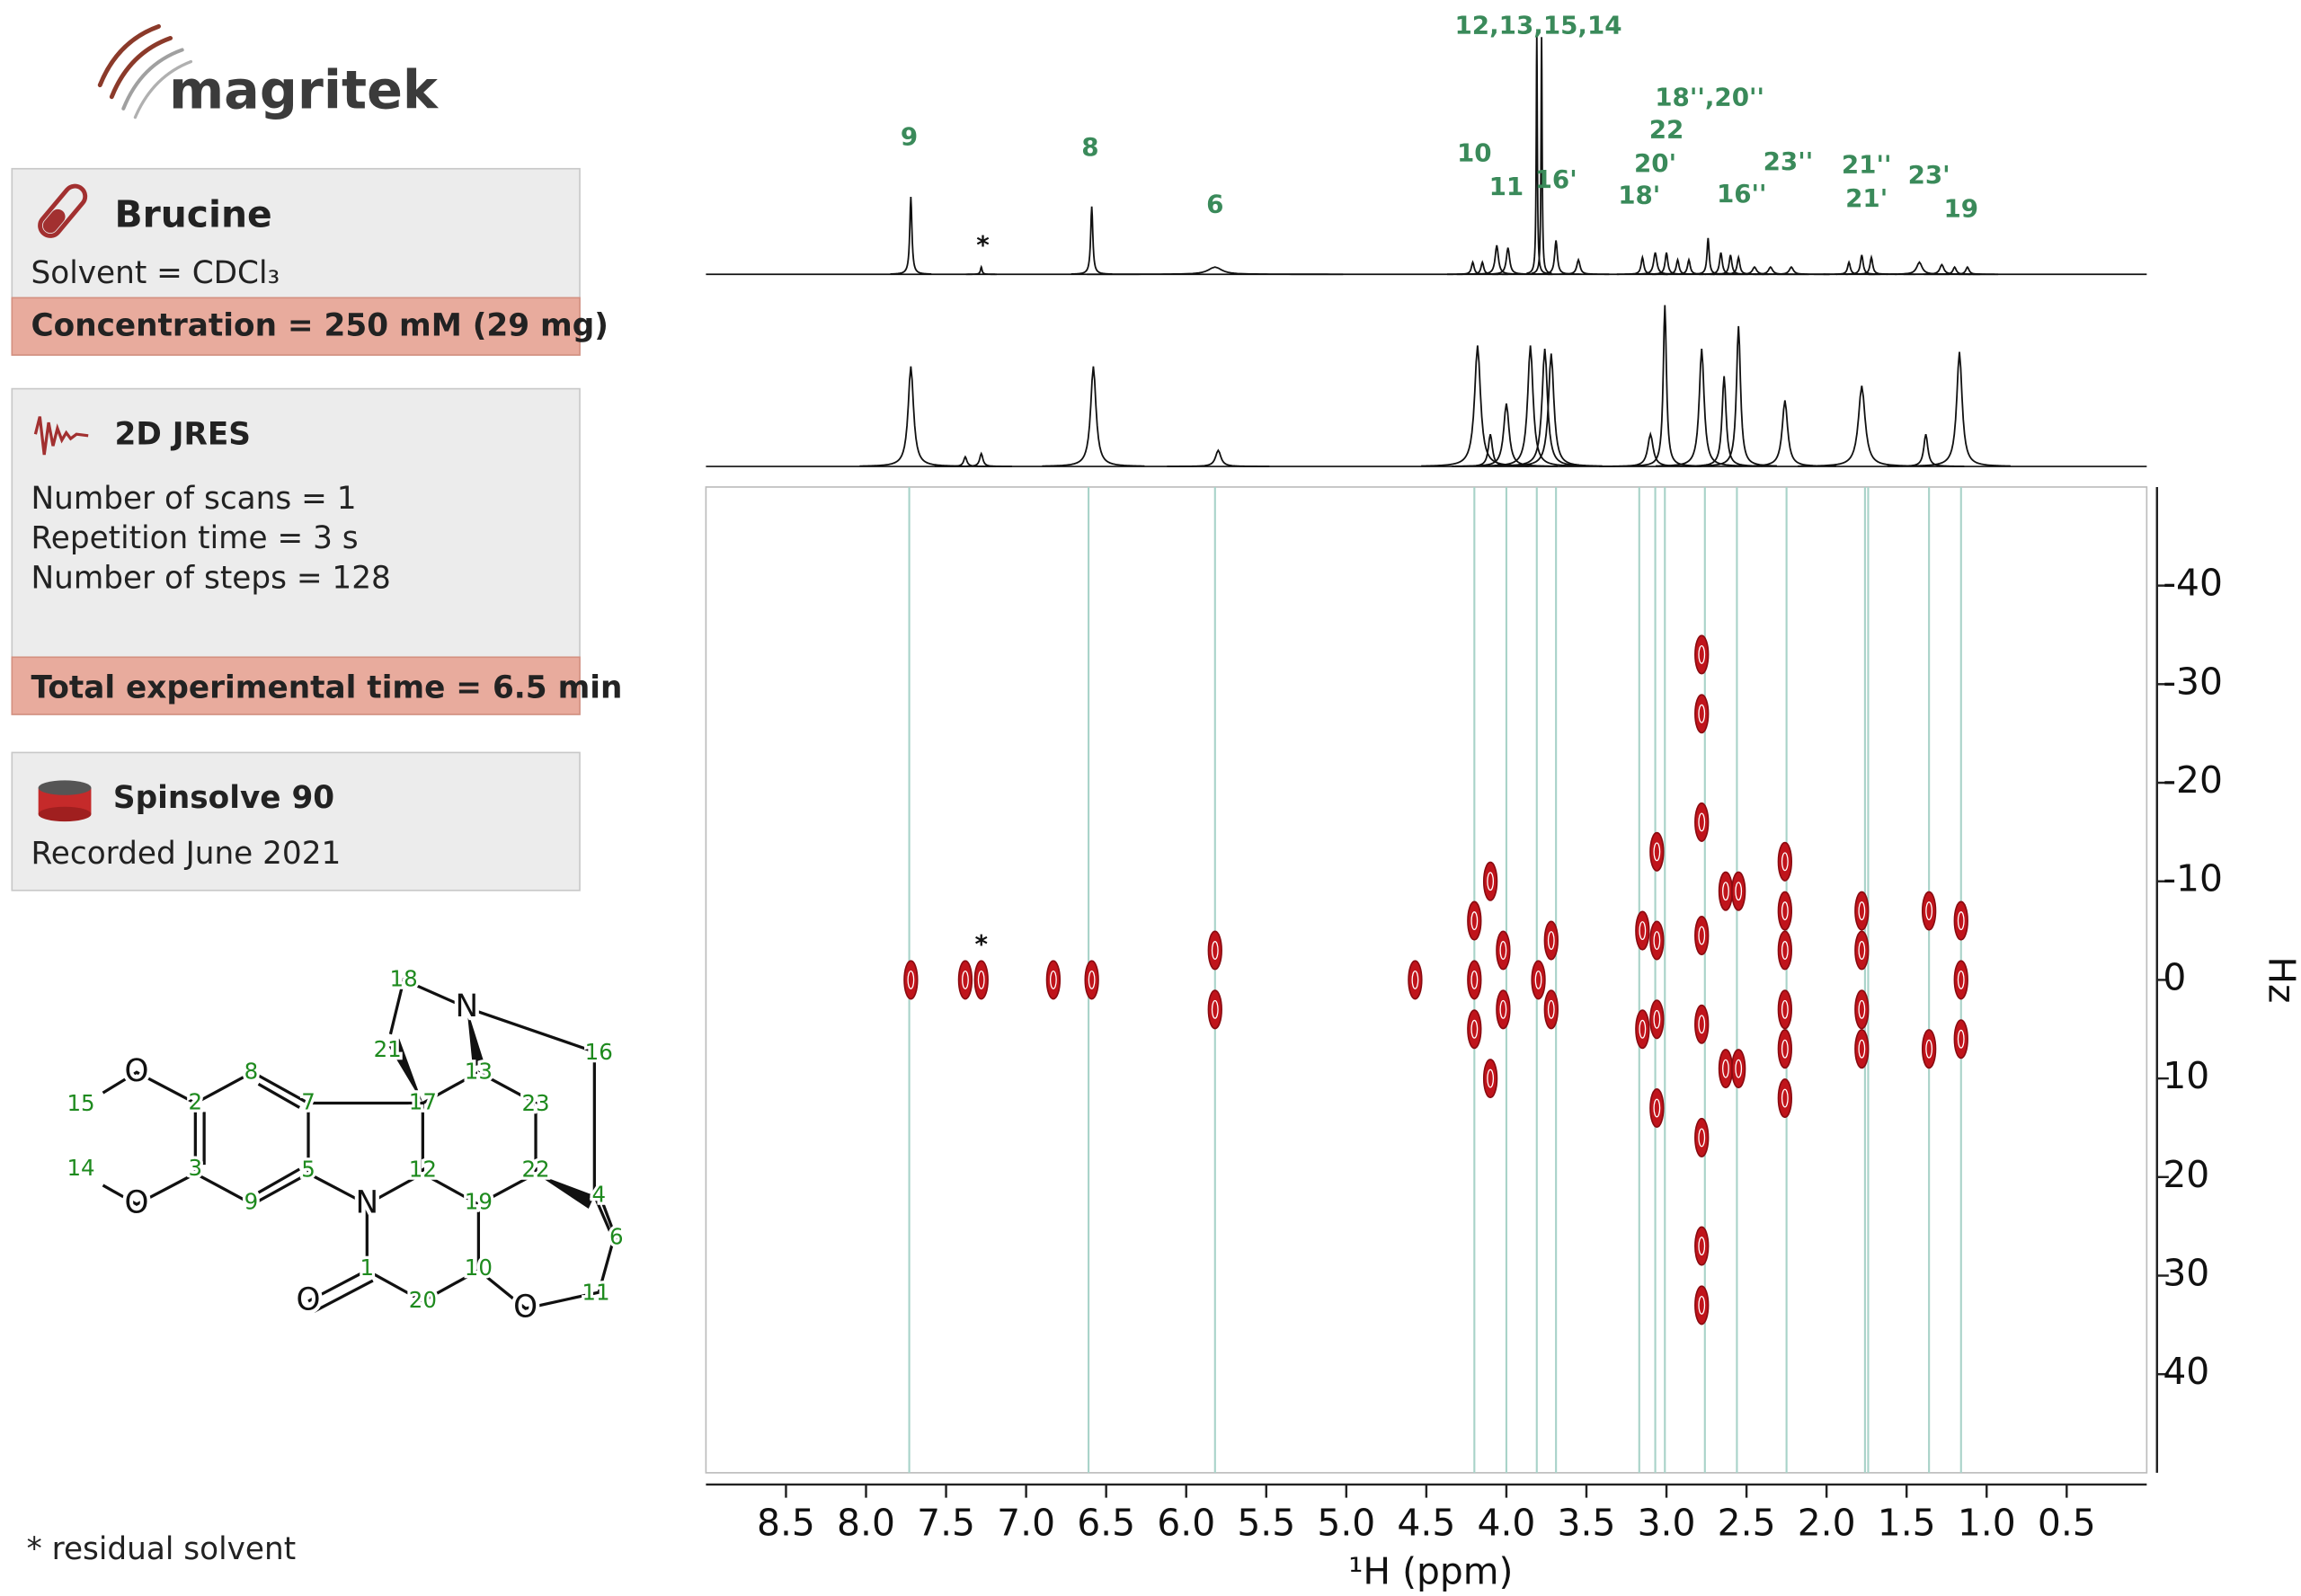 The width and height of the screenshot is (2301, 1596). I want to click on atom-number: 17, so click(423, 1102).